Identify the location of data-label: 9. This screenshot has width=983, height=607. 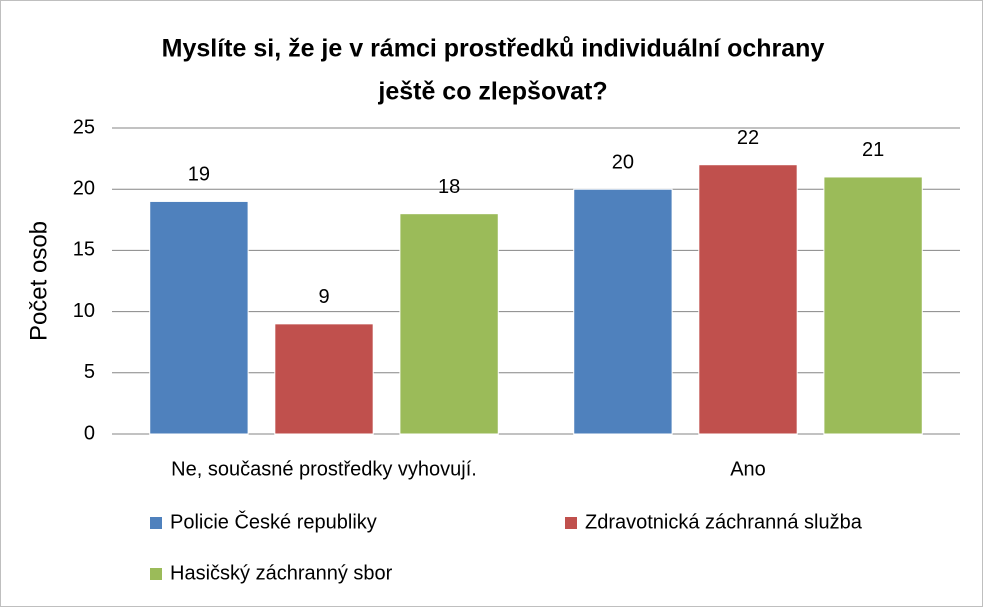
(323, 297).